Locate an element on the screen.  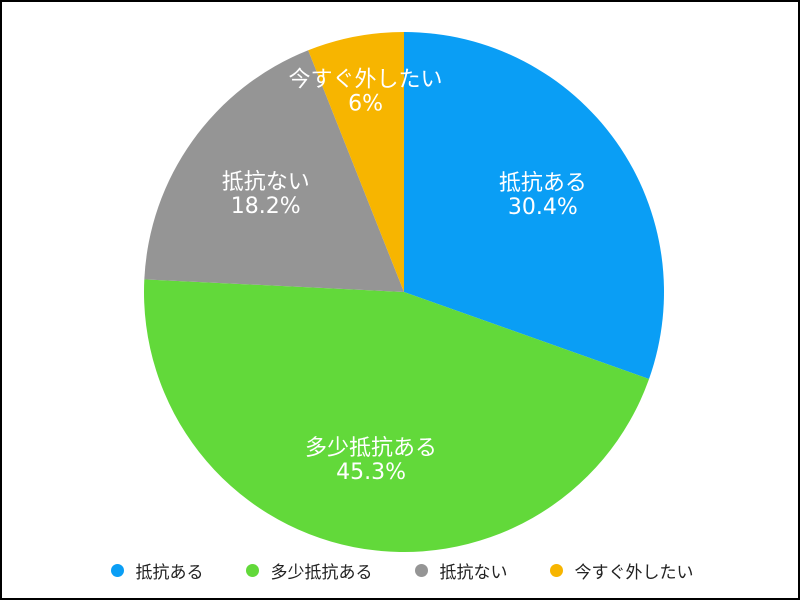
legend-label: 抵抗ある is located at coordinates (169, 572).